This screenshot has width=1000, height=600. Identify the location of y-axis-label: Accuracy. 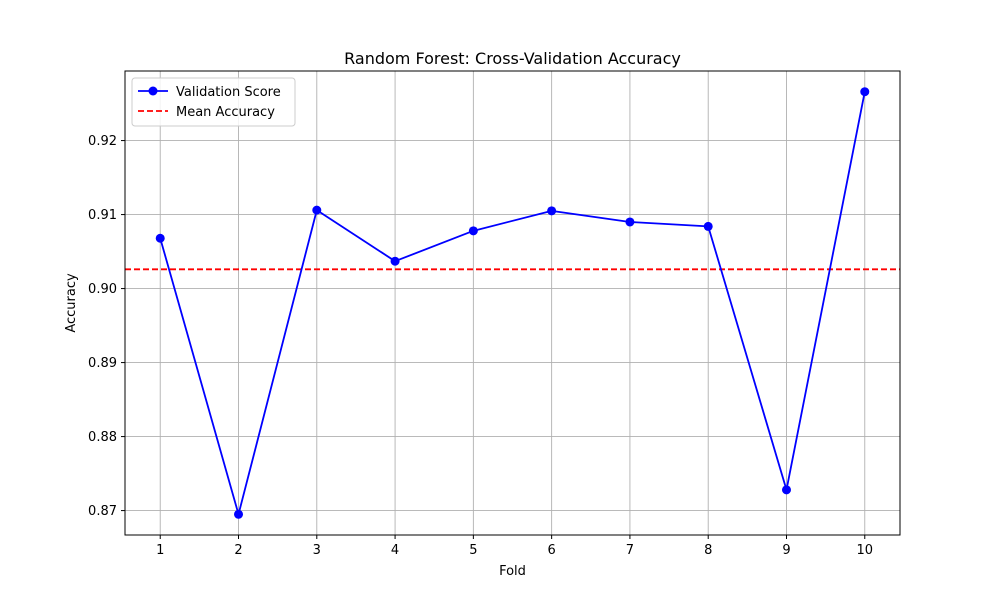
(71, 303).